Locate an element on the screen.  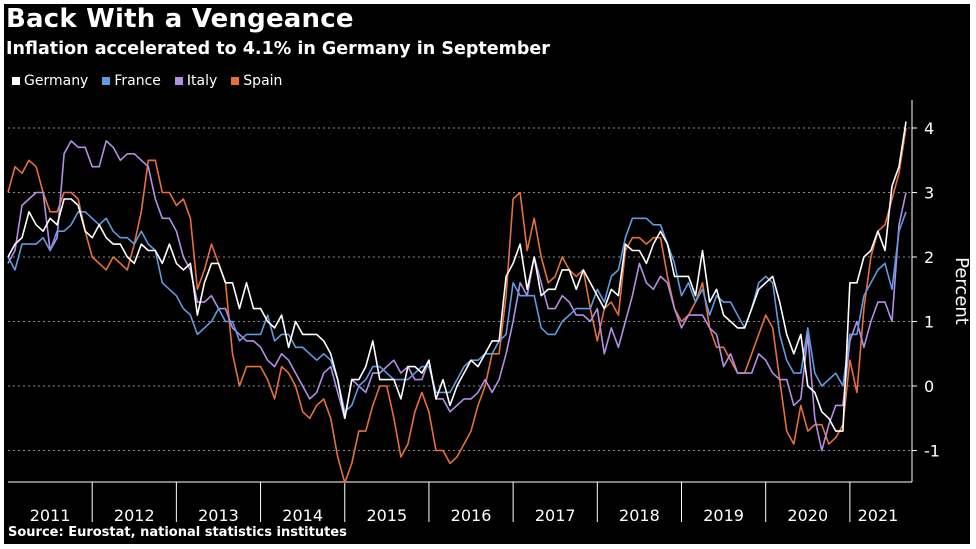
legend-item-italy: Italy is located at coordinates (196, 81).